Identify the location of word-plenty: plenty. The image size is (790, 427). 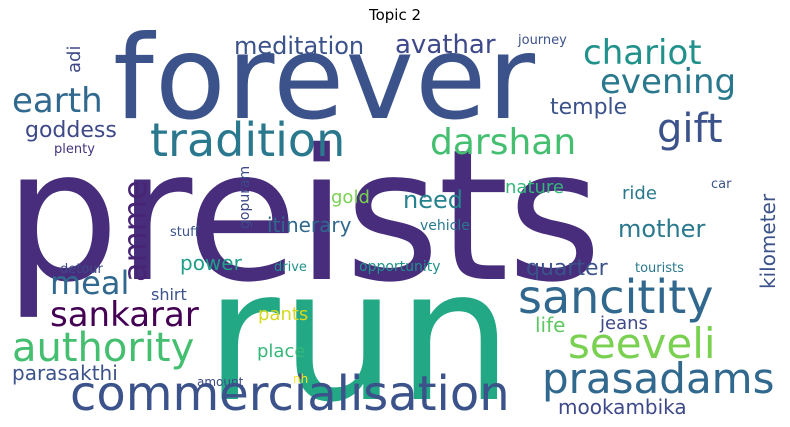
(74, 149).